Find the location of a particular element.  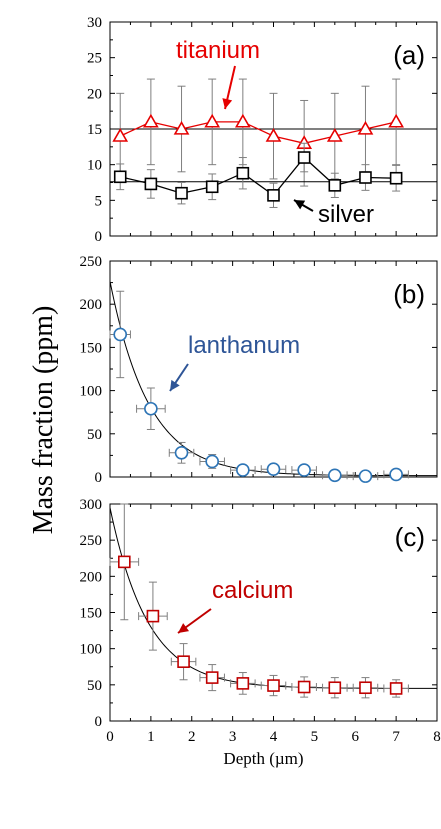

y-tick-label: 20 is located at coordinates (94, 94).